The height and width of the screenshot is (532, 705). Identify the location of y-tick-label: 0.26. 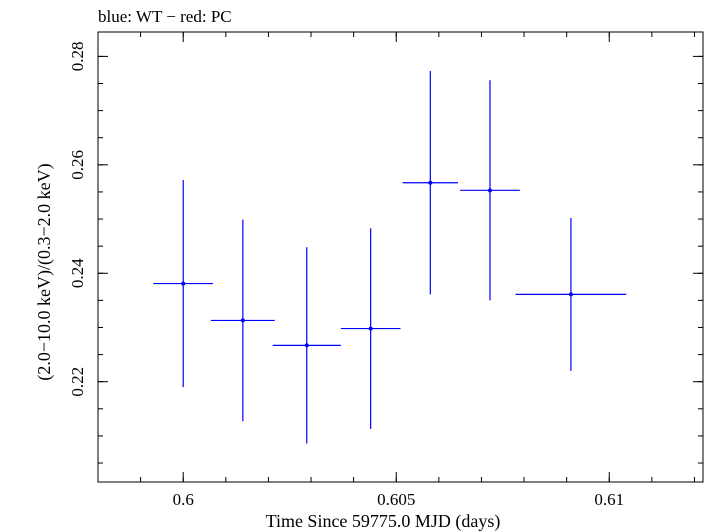
(77, 165).